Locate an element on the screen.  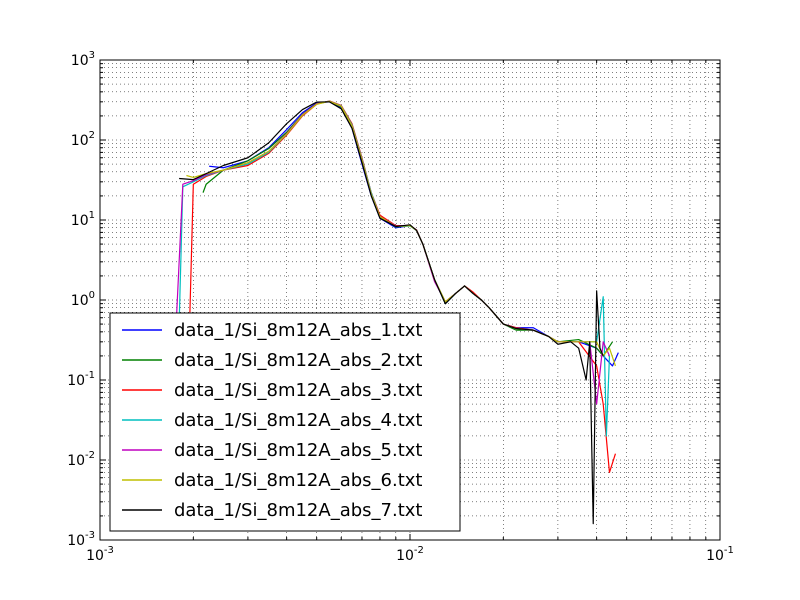
y-tick-label: 10⁰ is located at coordinates (83, 299).